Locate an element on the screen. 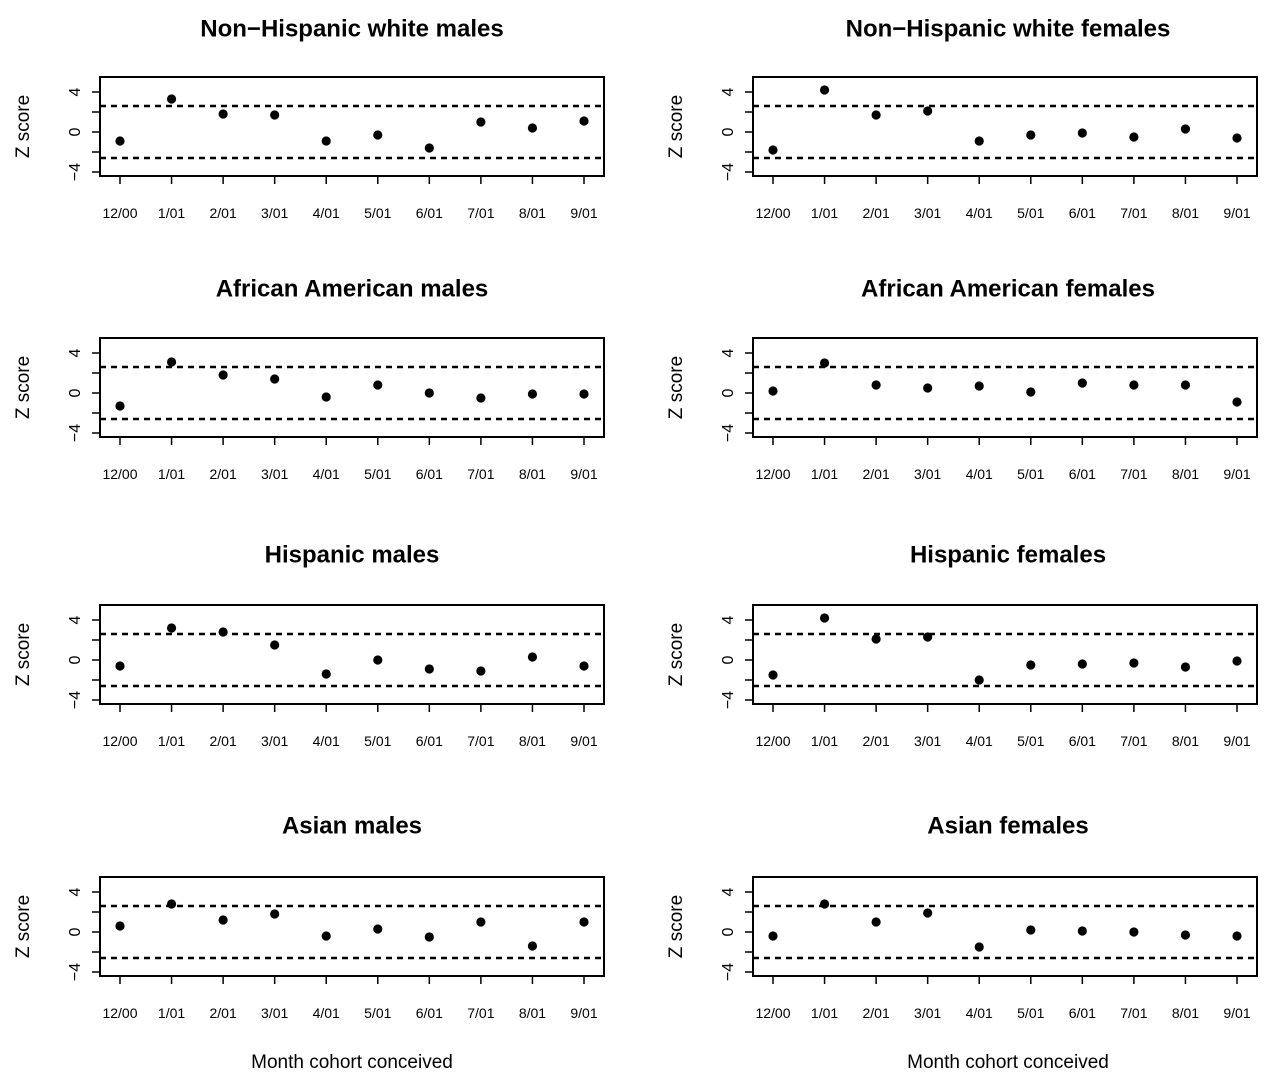  x-axis-label: Month cohort conceived is located at coordinates (352, 1062).